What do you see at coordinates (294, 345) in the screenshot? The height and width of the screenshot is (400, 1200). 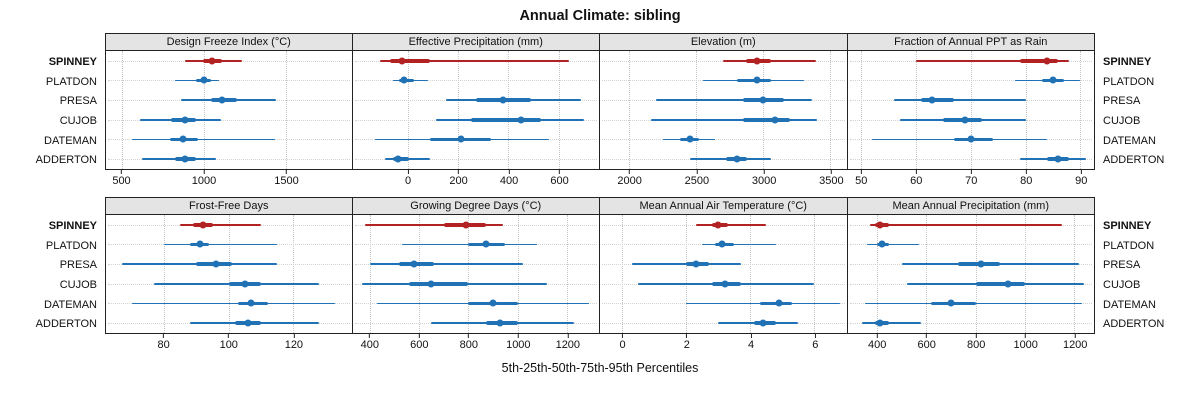 I see `tick-label: 120` at bounding box center [294, 345].